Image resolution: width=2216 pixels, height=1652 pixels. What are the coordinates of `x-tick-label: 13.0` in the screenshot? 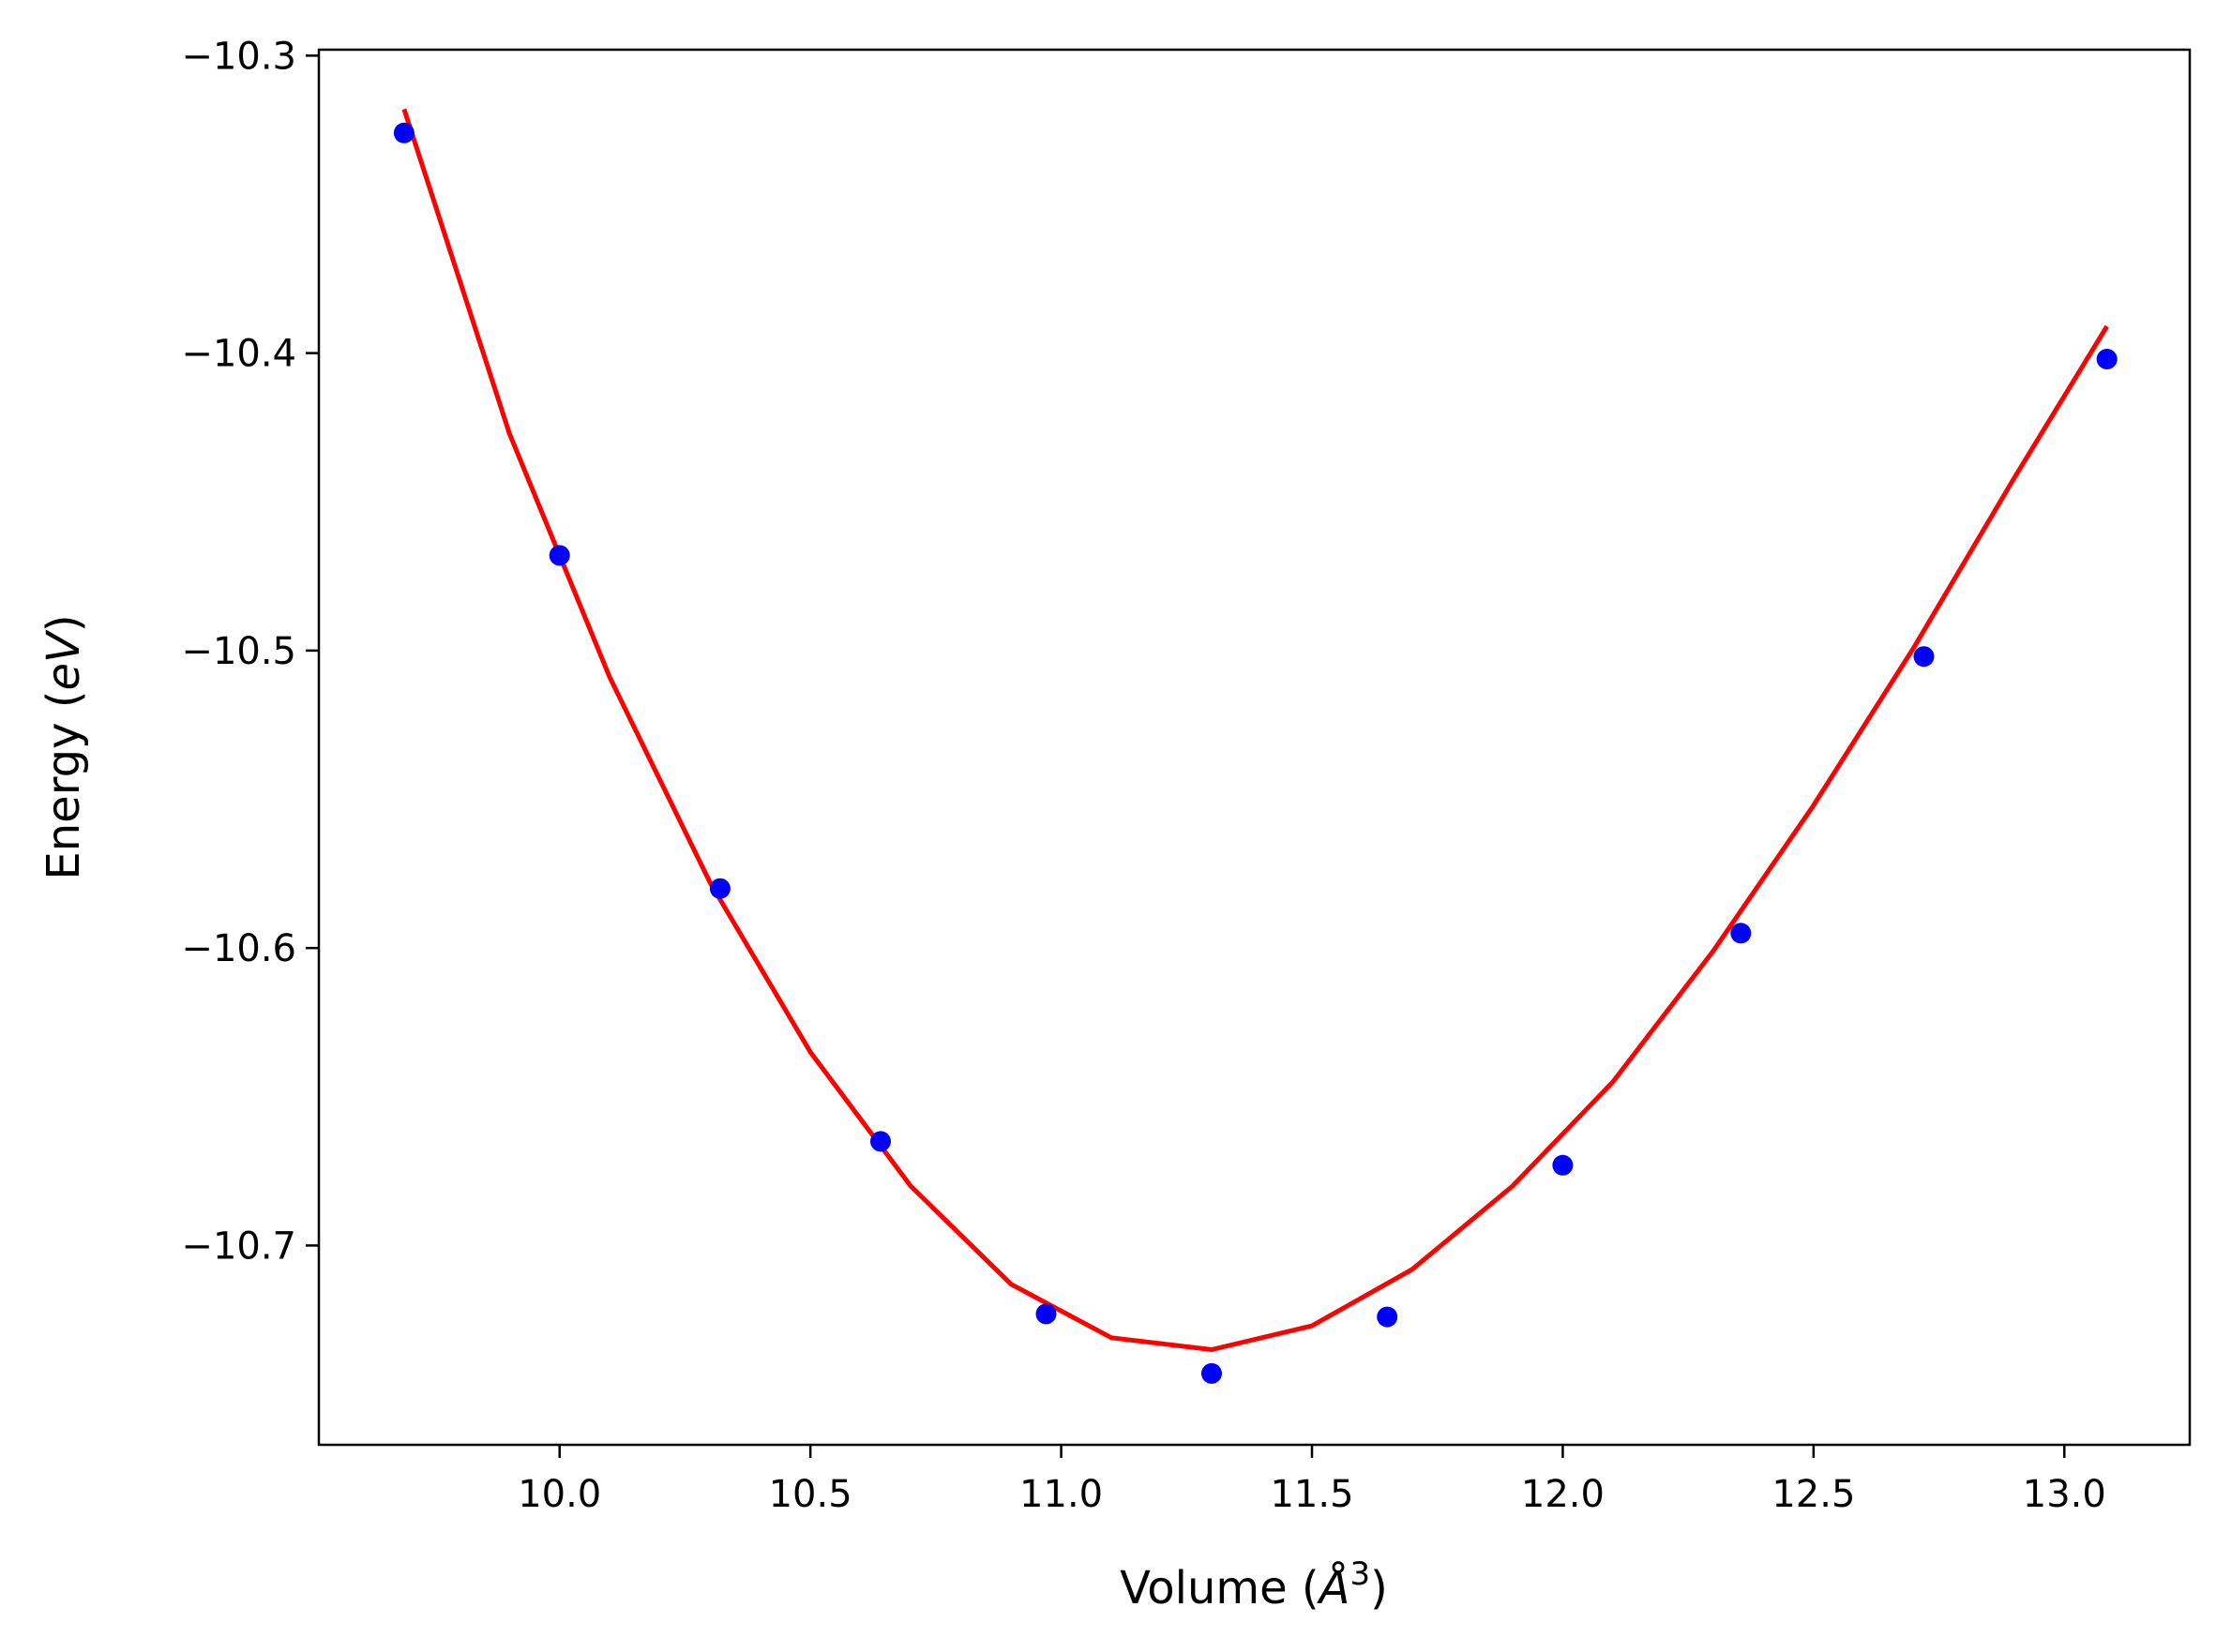 It's located at (2064, 1494).